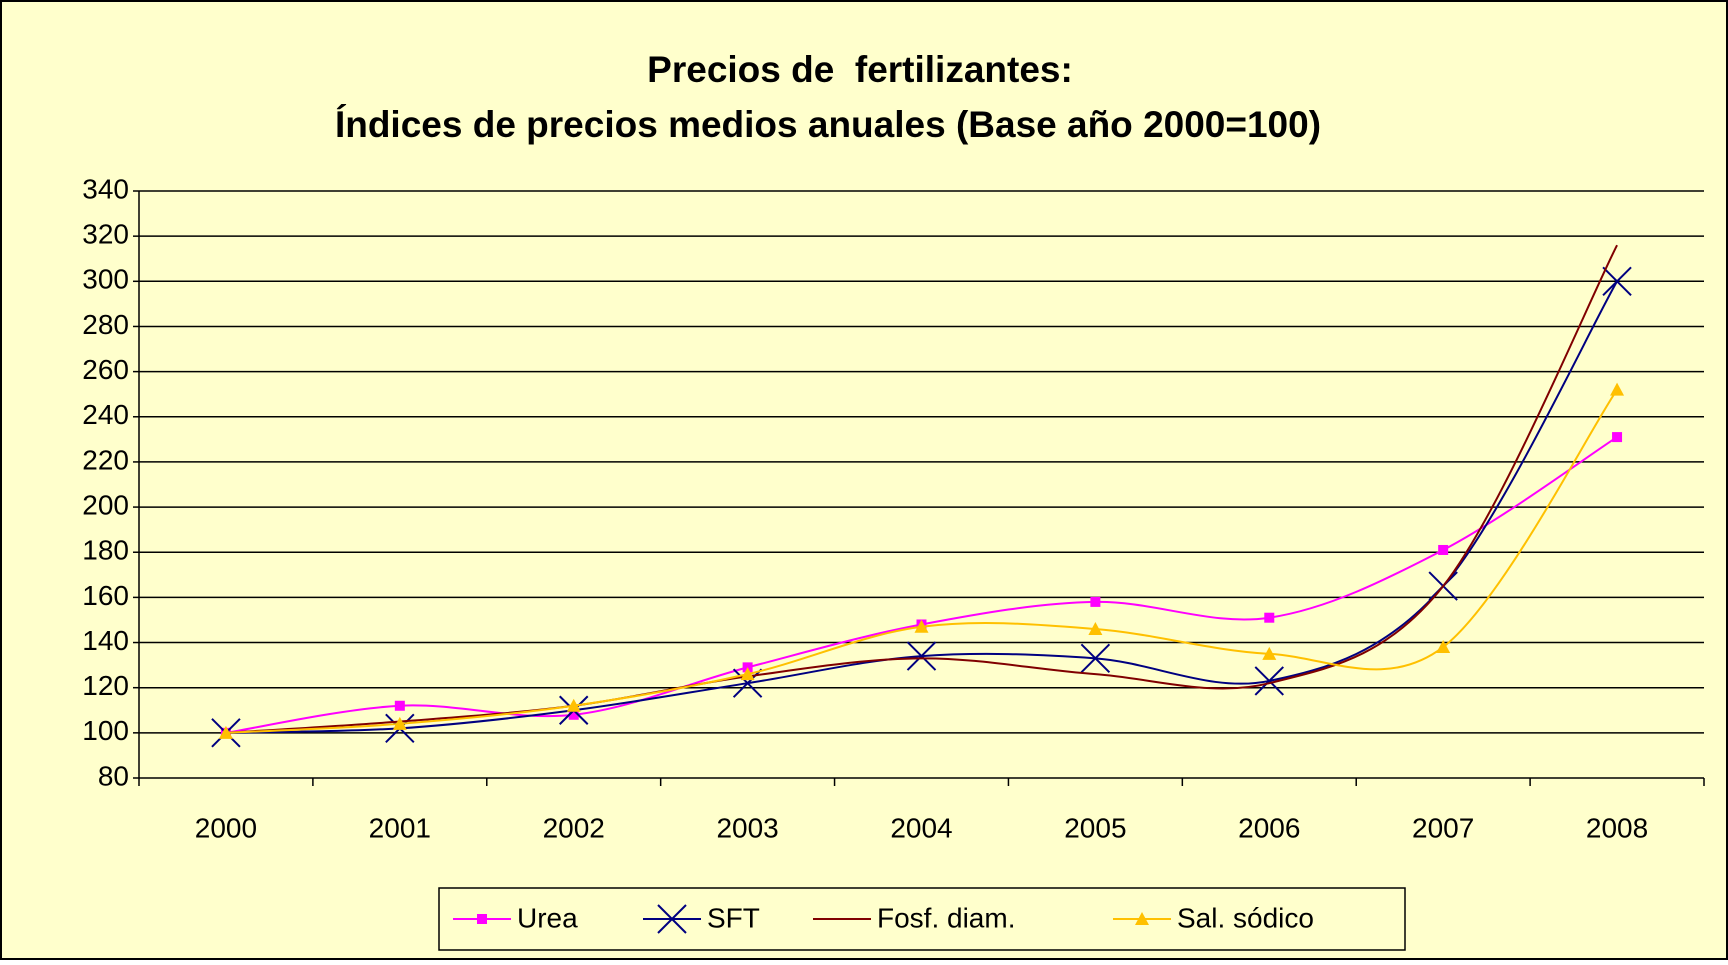  Describe the element at coordinates (1269, 827) in the screenshot. I see `x-tick-label: 2006` at that location.